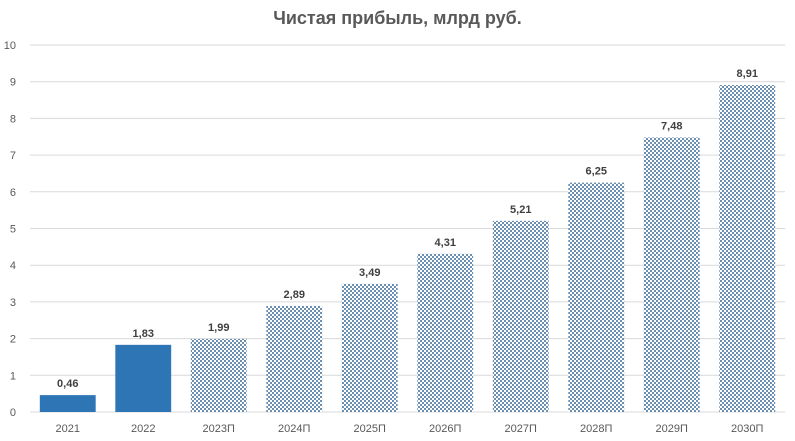  Describe the element at coordinates (13, 340) in the screenshot. I see `y-tick-label: 2` at that location.